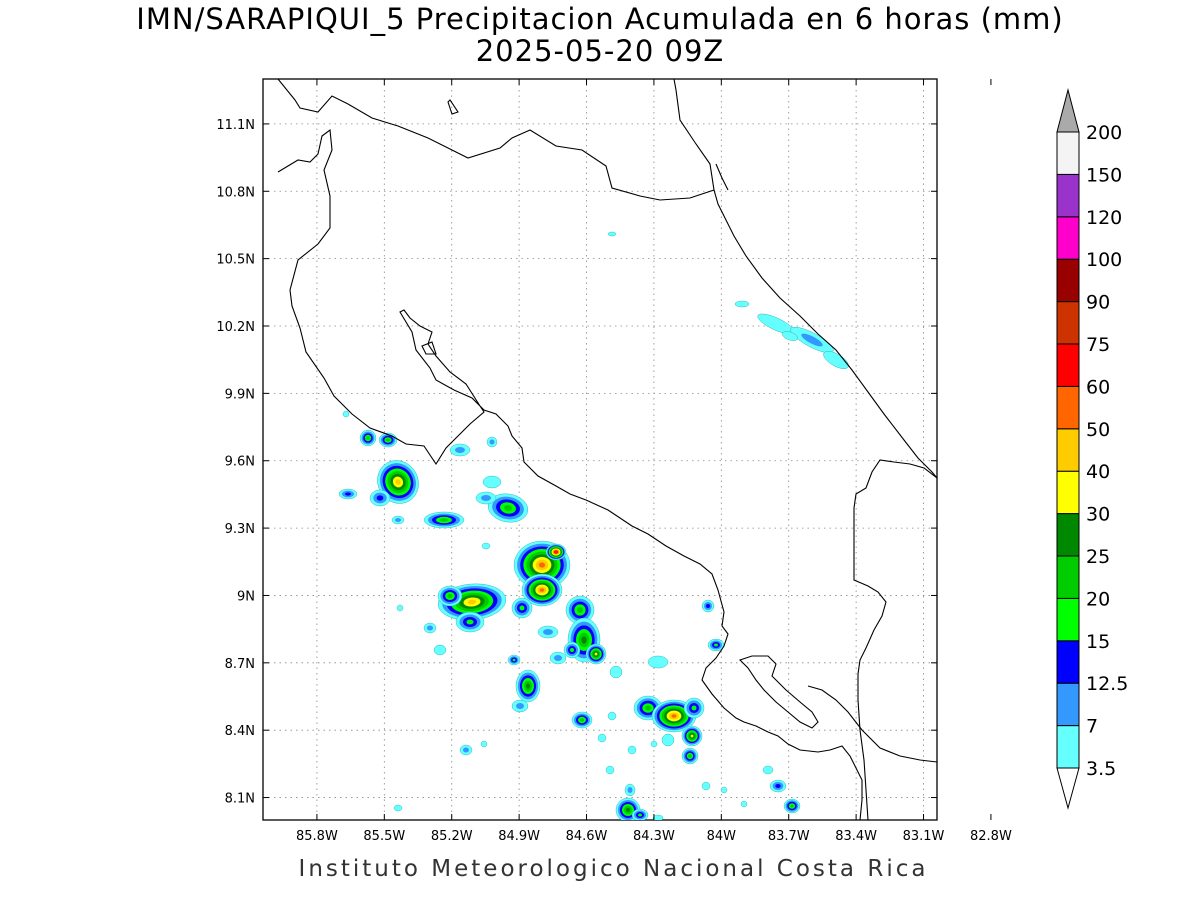 The height and width of the screenshot is (900, 1200). What do you see at coordinates (1098, 599) in the screenshot?
I see `colorbar-label: 20` at bounding box center [1098, 599].